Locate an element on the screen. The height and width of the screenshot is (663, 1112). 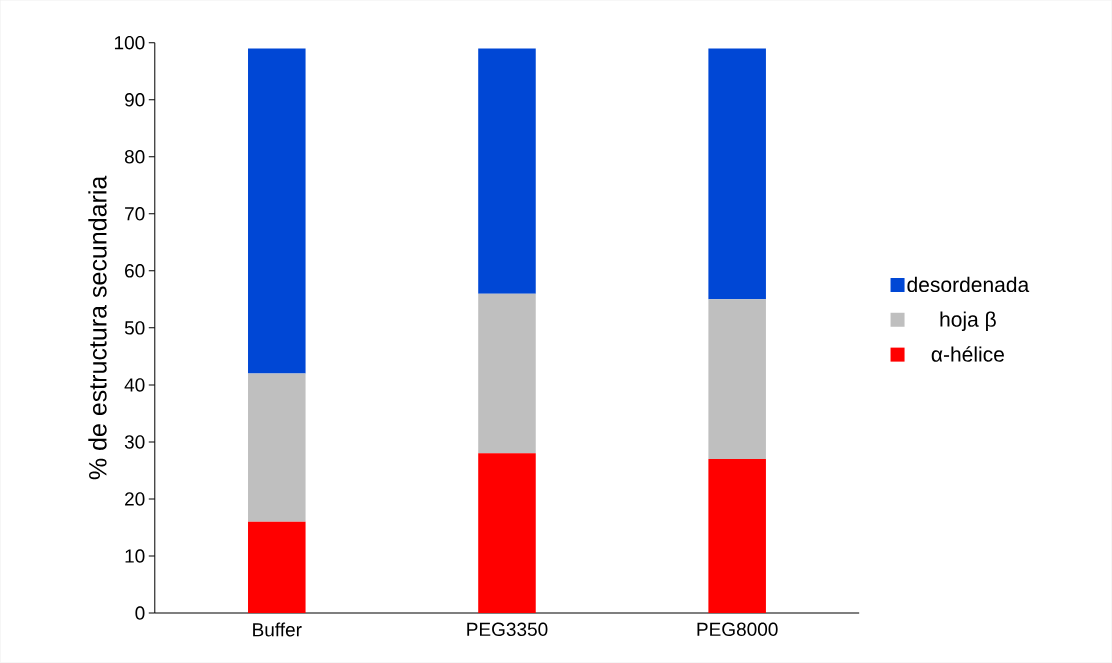
y-tick-label: 10 is located at coordinates (135, 556).